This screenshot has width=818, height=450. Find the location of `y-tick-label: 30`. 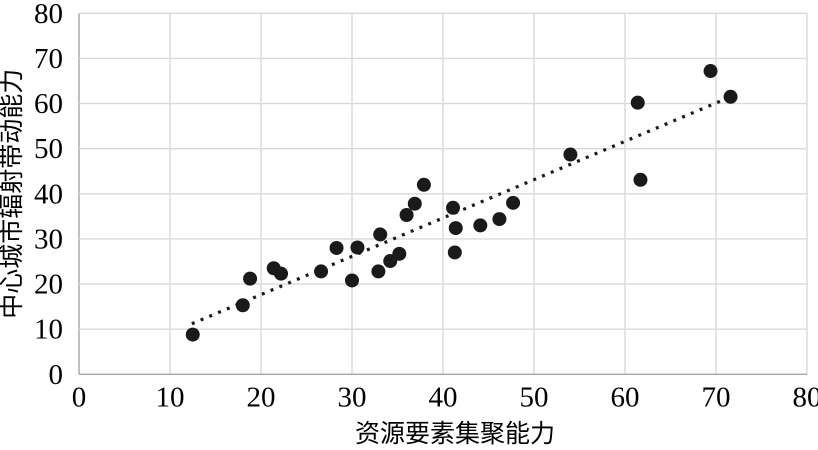

y-tick-label: 30 is located at coordinates (48, 239).